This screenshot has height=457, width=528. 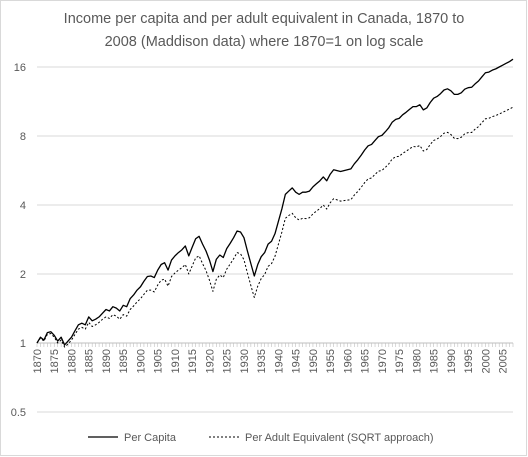 I want to click on y-tick-label-8: 8, so click(x=23, y=137).